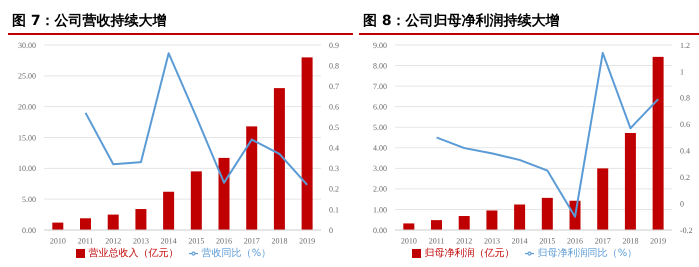  I want to click on y-tick-label: 30.00, so click(27, 45).